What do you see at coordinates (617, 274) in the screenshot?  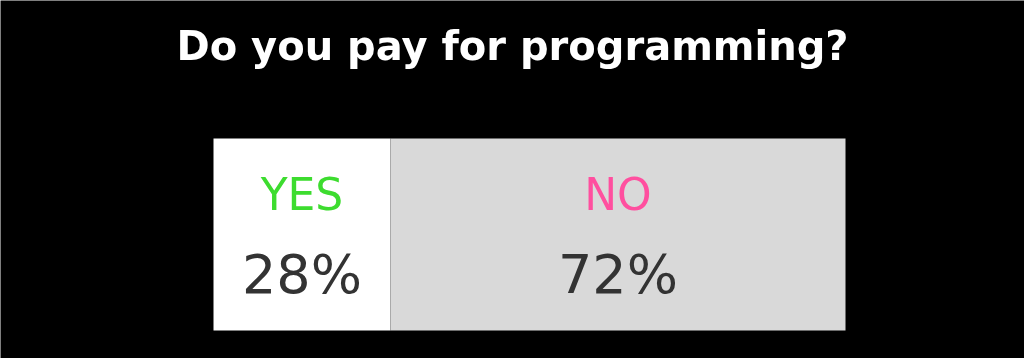 I see `data-label: 72%` at bounding box center [617, 274].